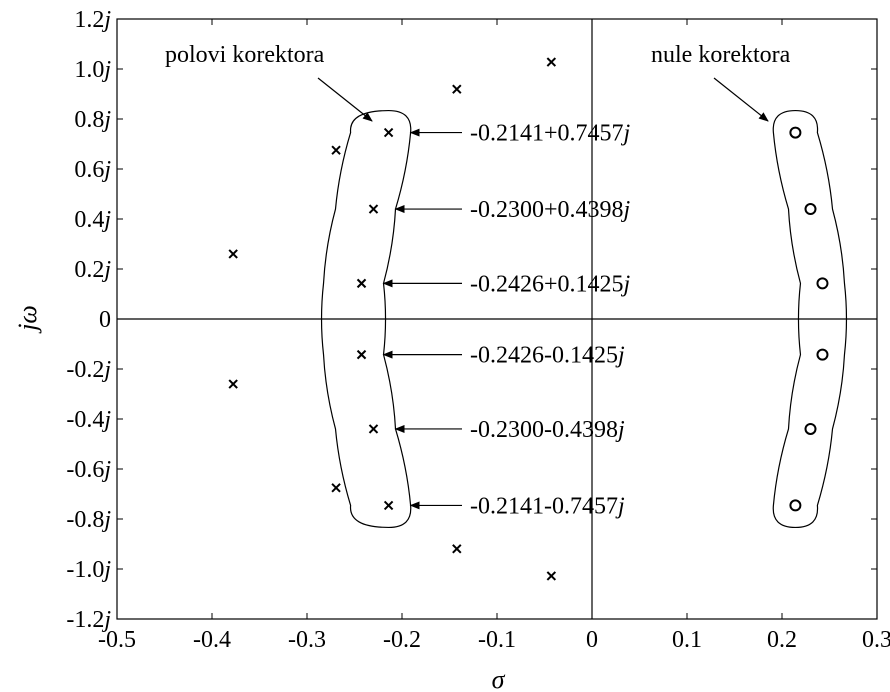 The height and width of the screenshot is (692, 890). Describe the element at coordinates (92, 270) in the screenshot. I see `y-tick-label: 0.2j` at that location.